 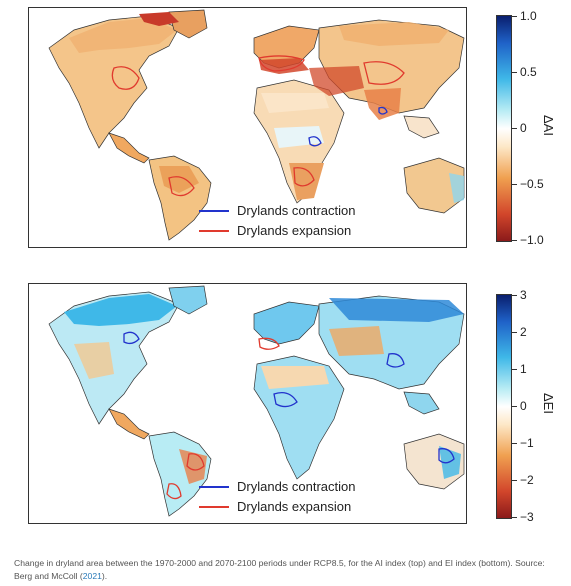 What do you see at coordinates (523, 480) in the screenshot?
I see `ei-tick: −2` at bounding box center [523, 480].